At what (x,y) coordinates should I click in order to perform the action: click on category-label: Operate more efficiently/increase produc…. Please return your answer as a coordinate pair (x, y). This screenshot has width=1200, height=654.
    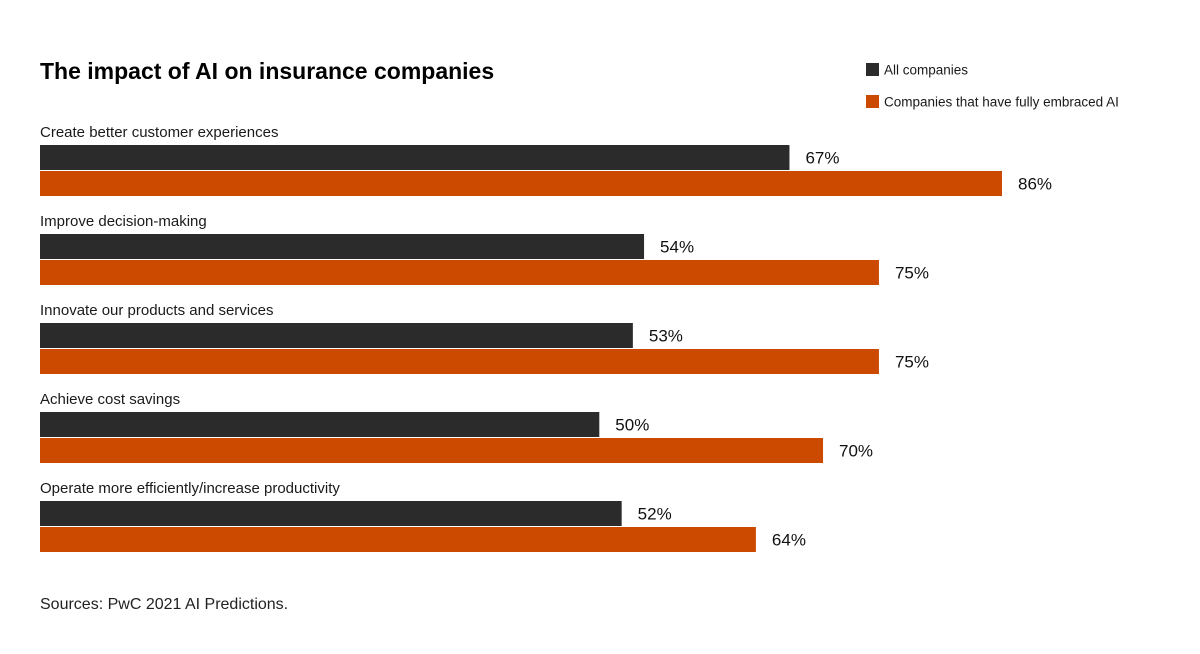
    Looking at the image, I should click on (190, 488).